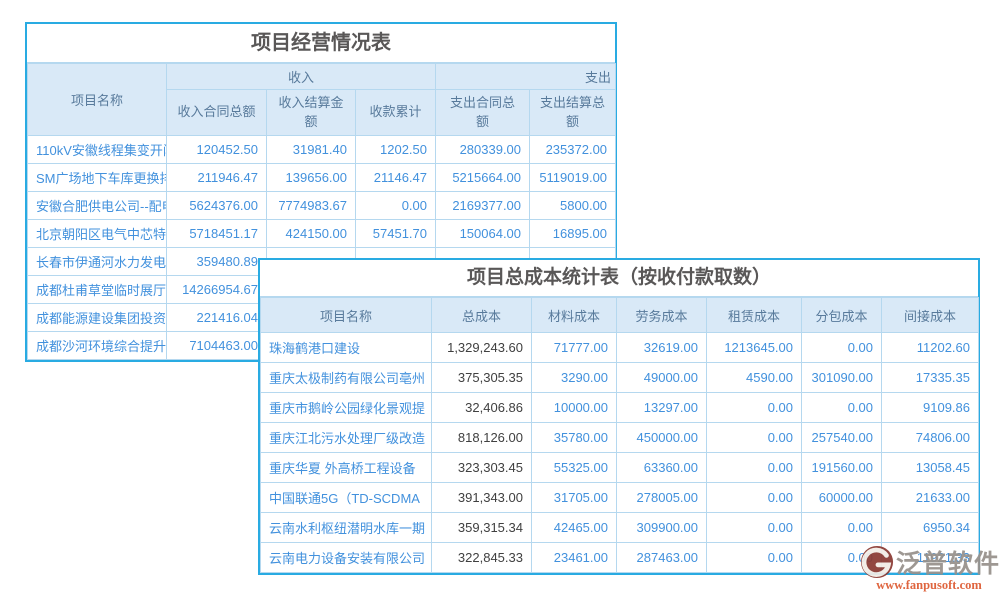  What do you see at coordinates (661, 315) in the screenshot?
I see `column-header-labor-cost: 劳务成本` at bounding box center [661, 315].